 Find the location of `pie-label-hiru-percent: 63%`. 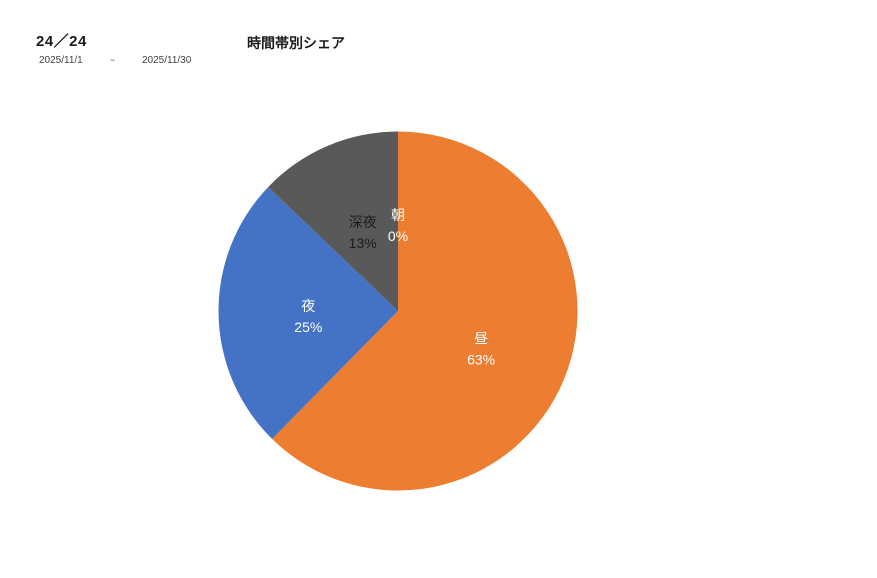

pie-label-hiru-percent: 63% is located at coordinates (481, 360).